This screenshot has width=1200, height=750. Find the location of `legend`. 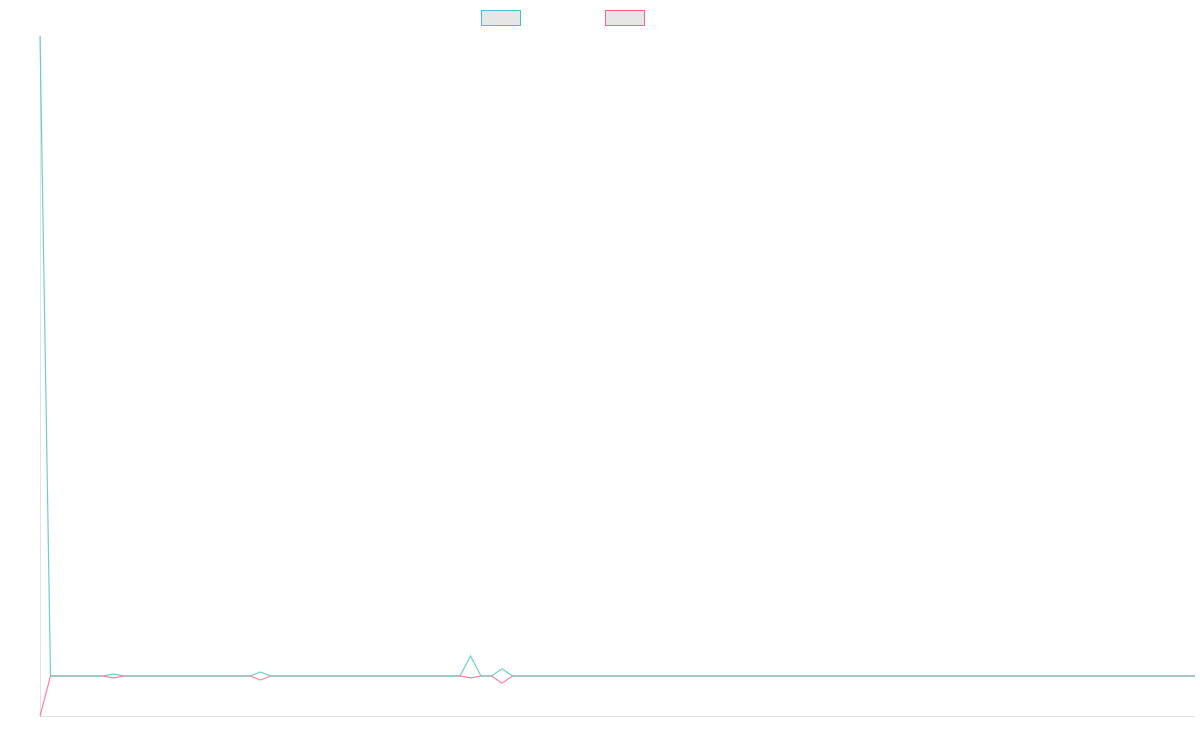

legend is located at coordinates (563, 18).